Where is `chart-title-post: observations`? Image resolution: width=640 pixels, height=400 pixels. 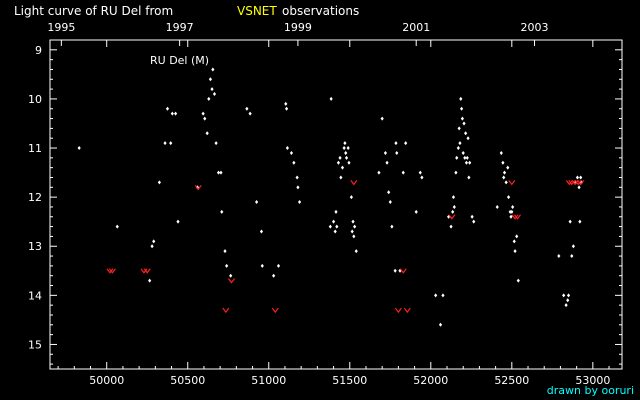 chart-title-post: observations is located at coordinates (321, 11).